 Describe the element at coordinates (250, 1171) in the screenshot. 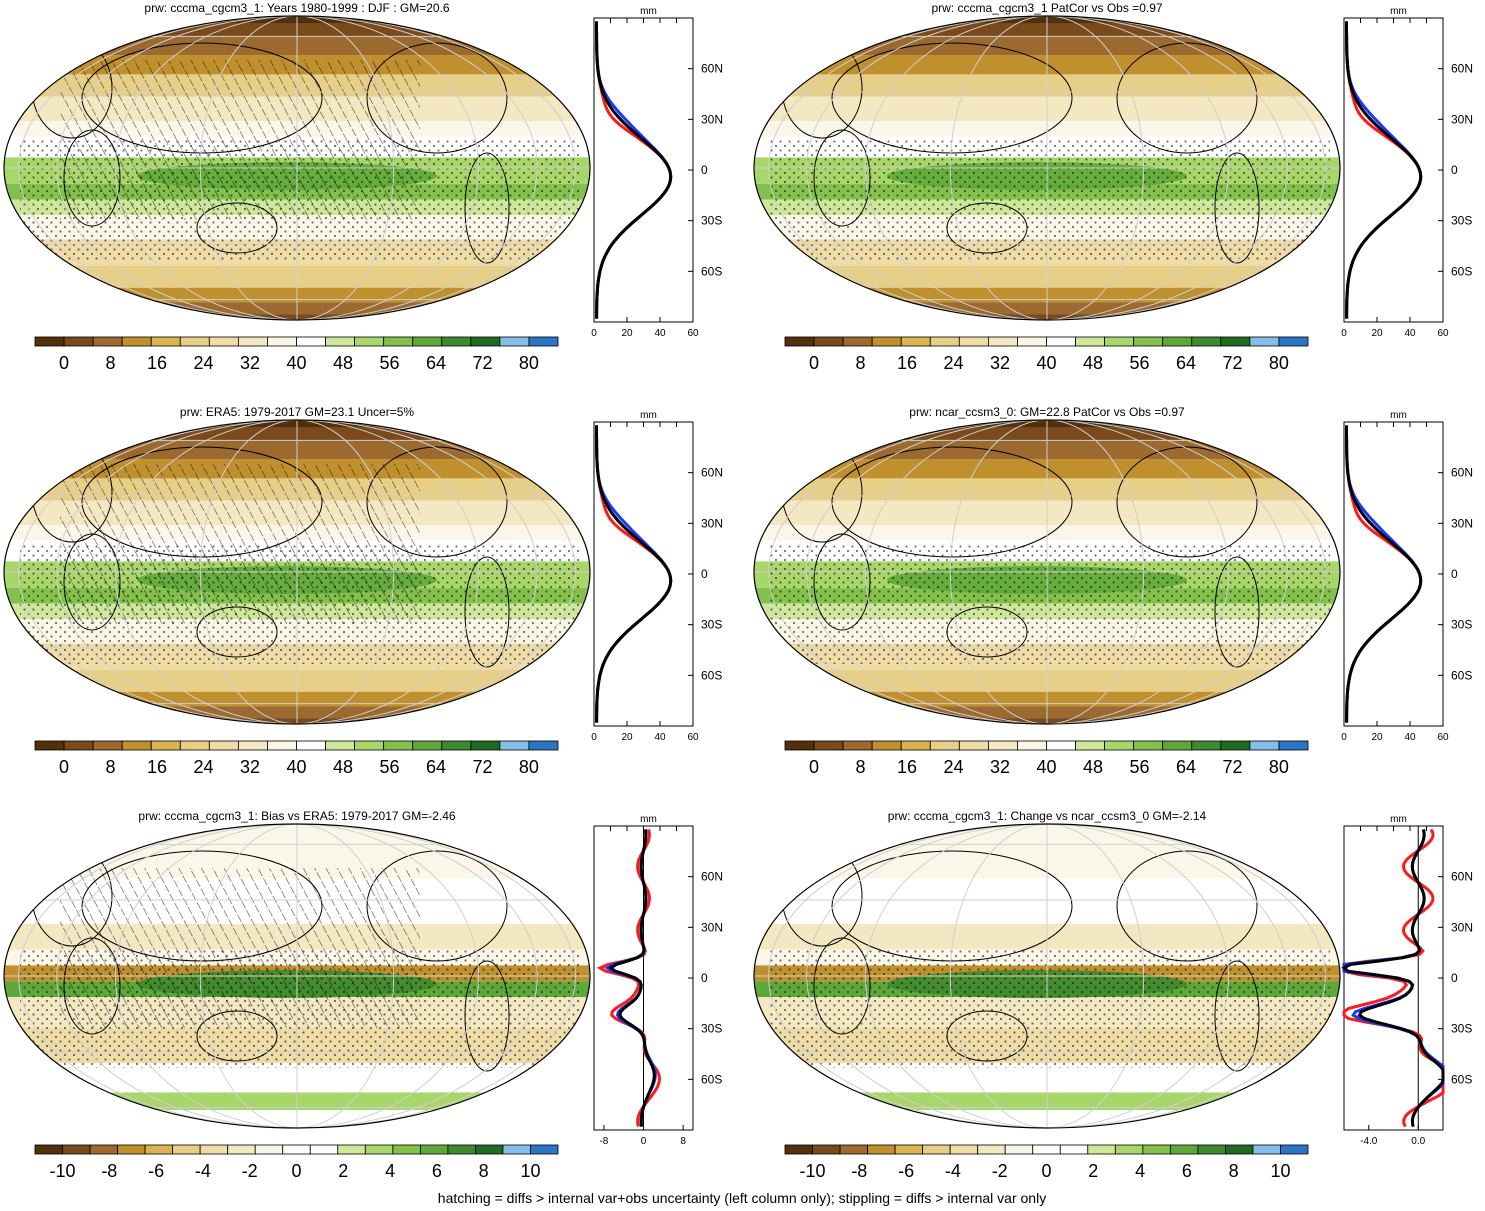

I see `colorbar-tick-label: -2` at that location.